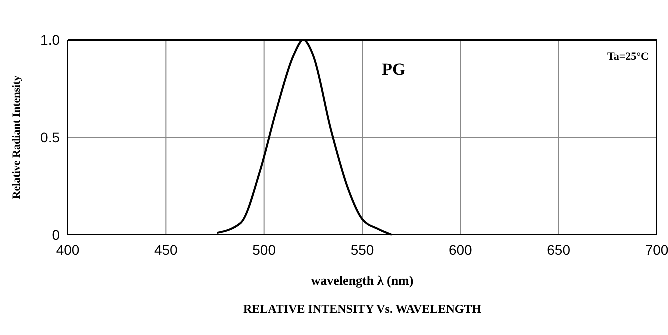 The image size is (668, 335). Describe the element at coordinates (362, 250) in the screenshot. I see `x-tick-label: 550` at that location.